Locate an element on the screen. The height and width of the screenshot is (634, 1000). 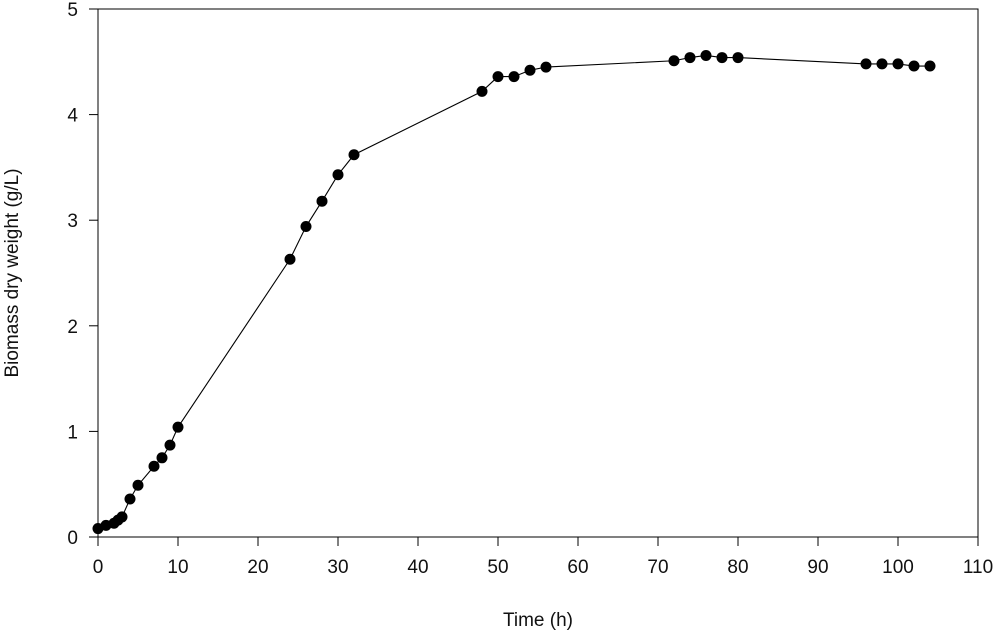
x-tick-label: 90 is located at coordinates (817, 567).